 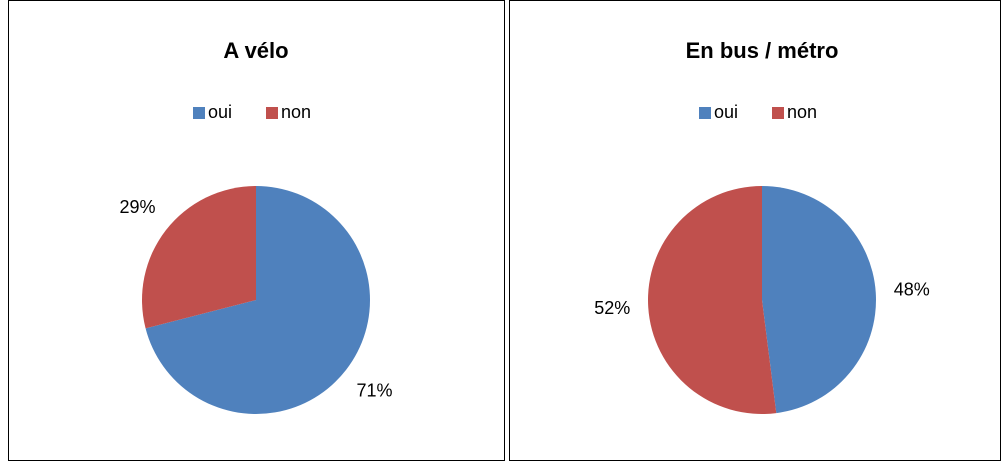 What do you see at coordinates (137, 207) in the screenshot?
I see `data-label: 29%` at bounding box center [137, 207].